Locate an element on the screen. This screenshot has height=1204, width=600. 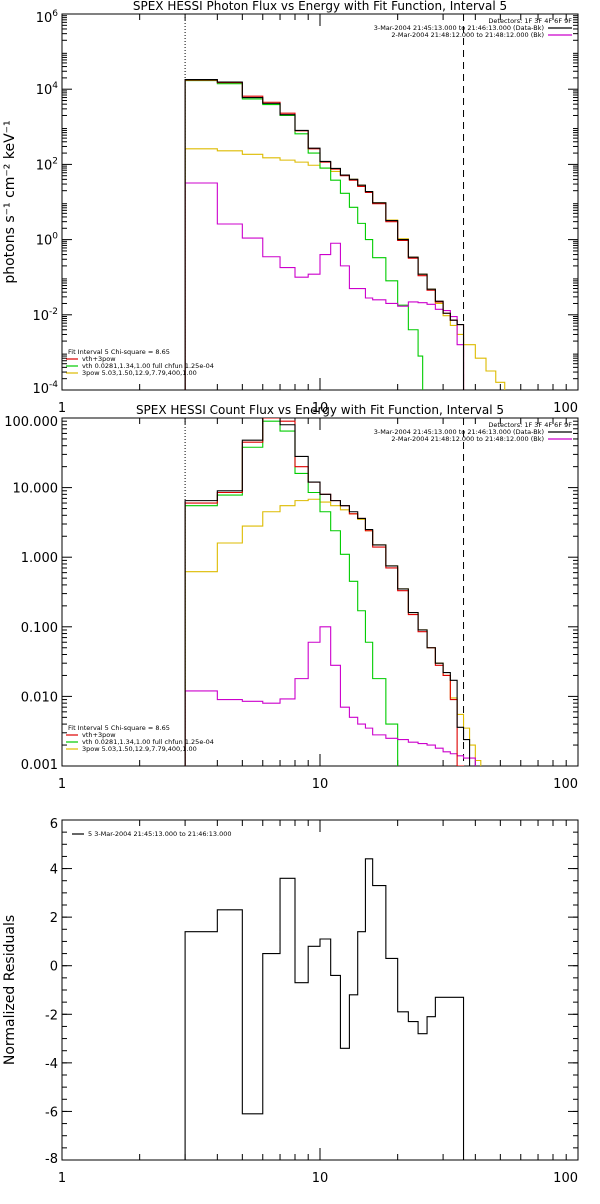
y-tick-label: 10⁻² is located at coordinates (45, 315).